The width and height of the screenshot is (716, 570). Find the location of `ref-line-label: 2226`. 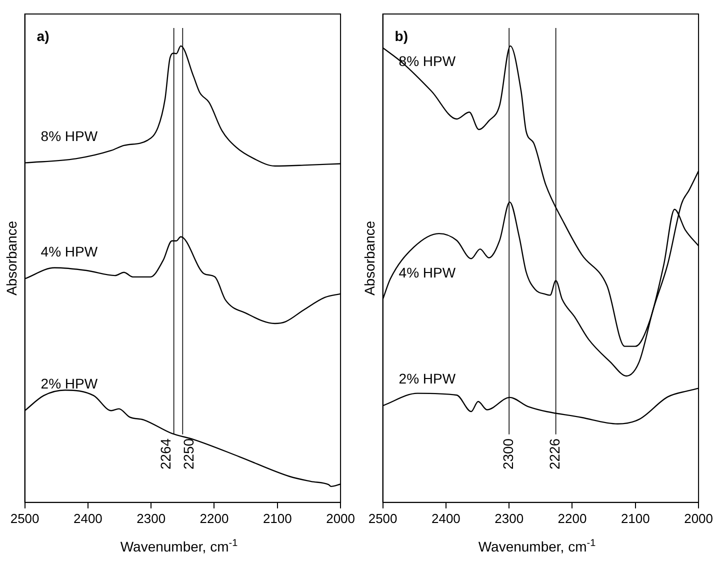

ref-line-label: 2226 is located at coordinates (554, 454).